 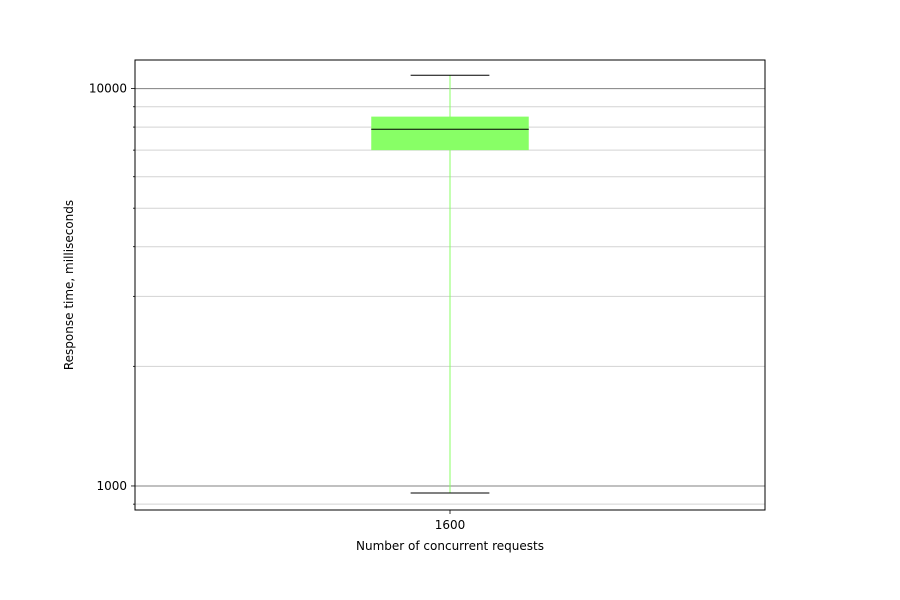 What do you see at coordinates (450, 546) in the screenshot?
I see `x-axis-label: Number of concurrent requests` at bounding box center [450, 546].